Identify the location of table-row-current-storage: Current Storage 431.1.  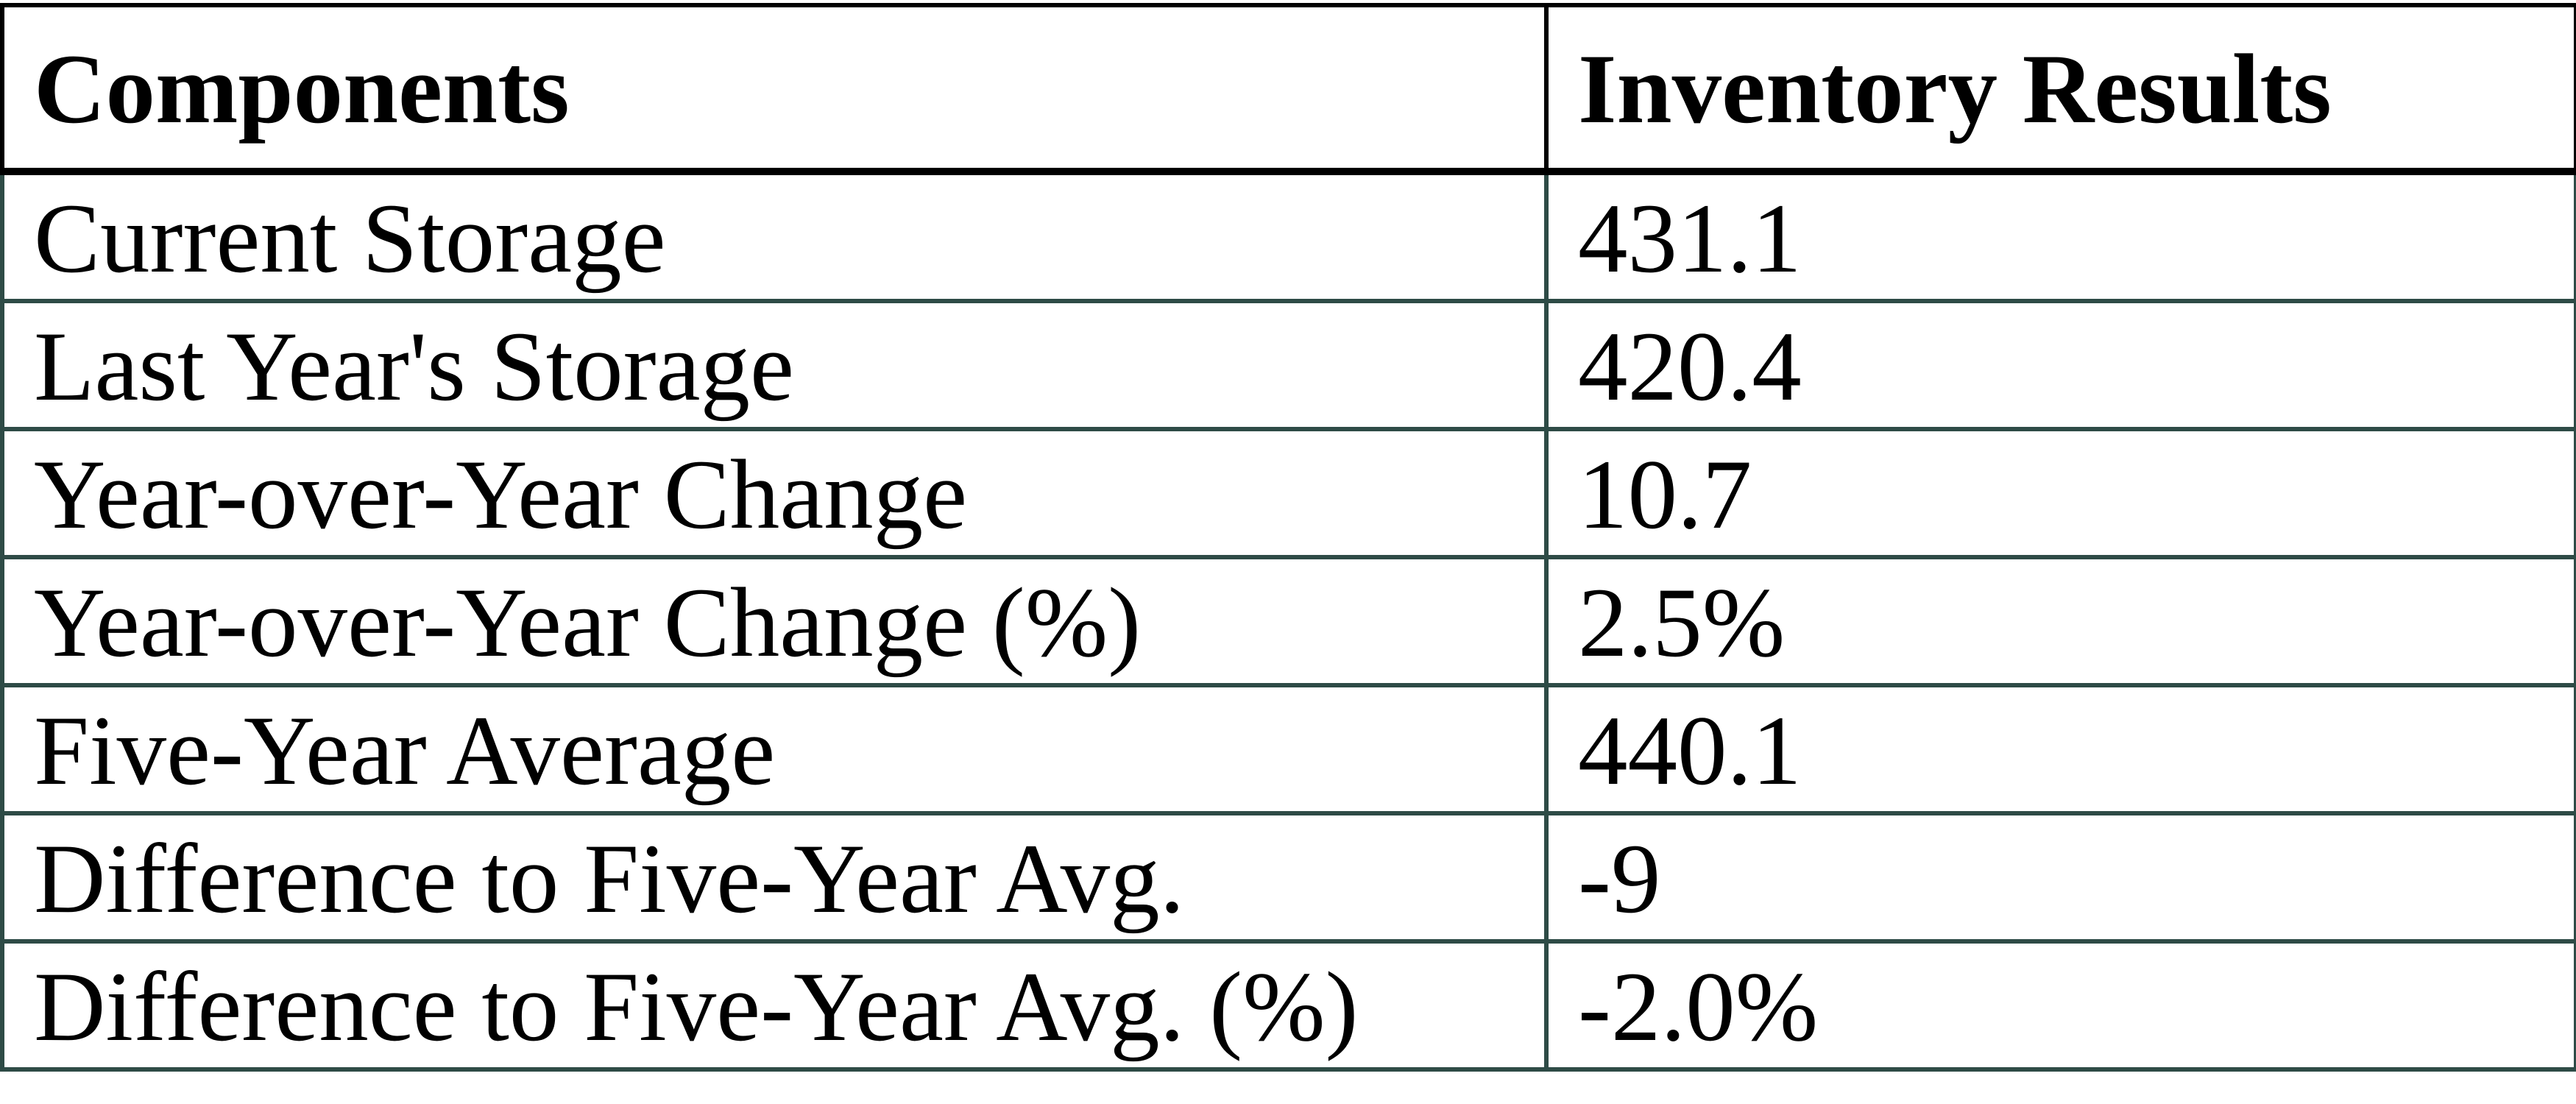
(1288, 236).